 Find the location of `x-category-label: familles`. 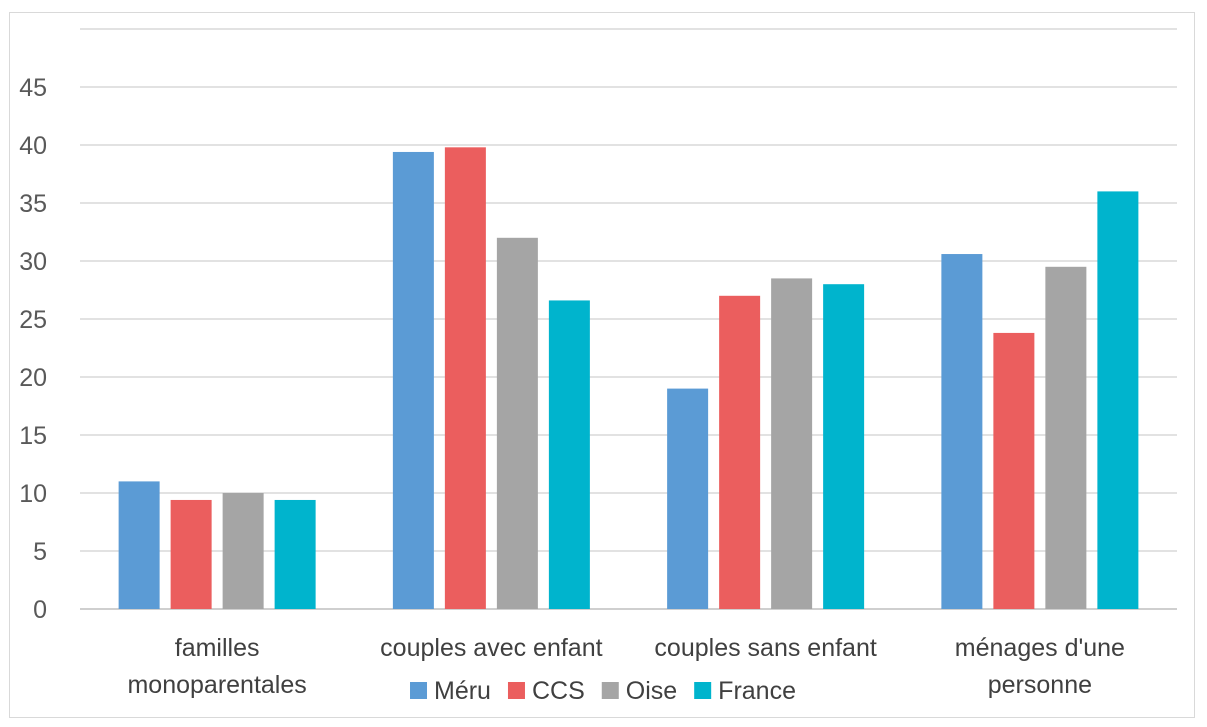

x-category-label: familles is located at coordinates (217, 648).